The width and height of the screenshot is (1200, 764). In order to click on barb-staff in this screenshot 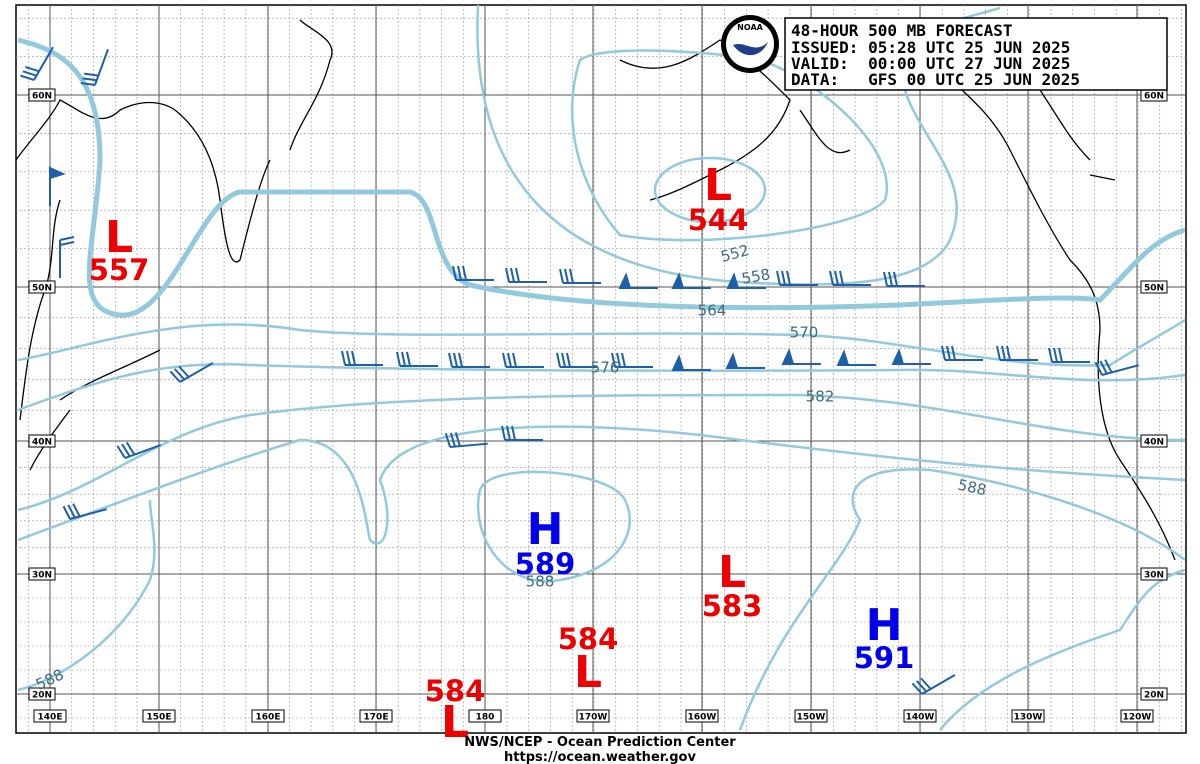, I will do `click(101, 67)`.